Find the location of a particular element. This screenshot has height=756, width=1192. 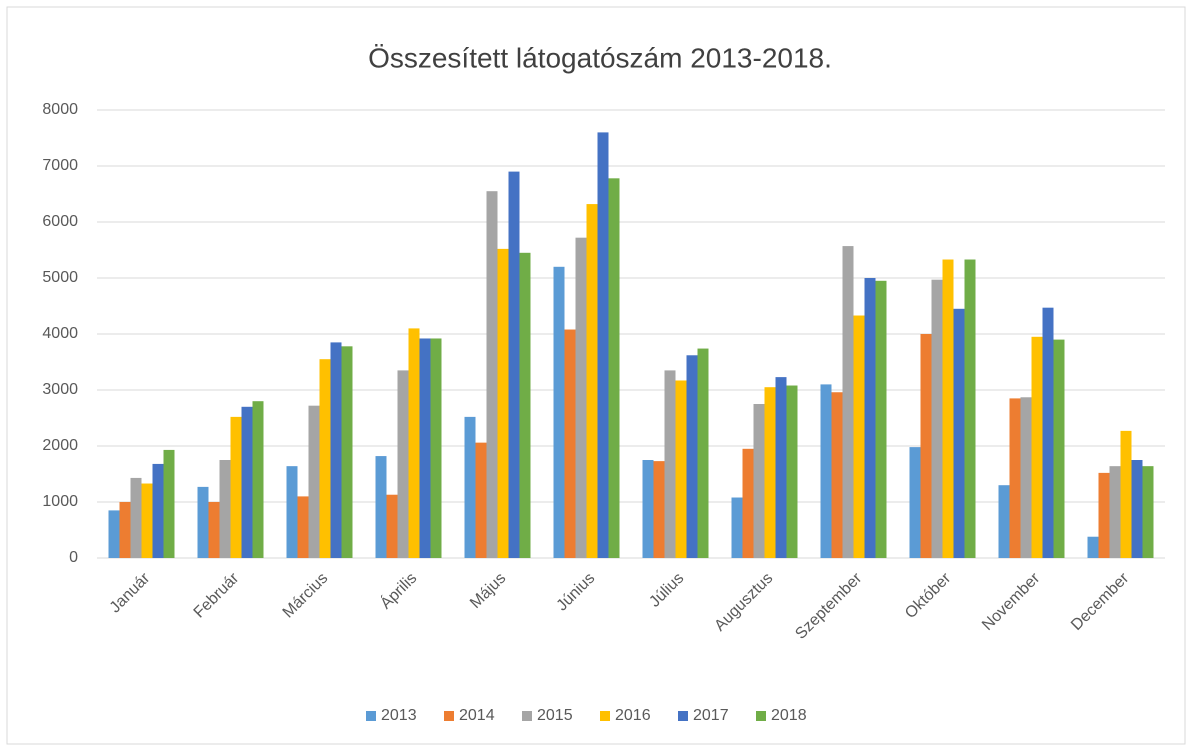

y-tick-label: 5000 is located at coordinates (60, 277).